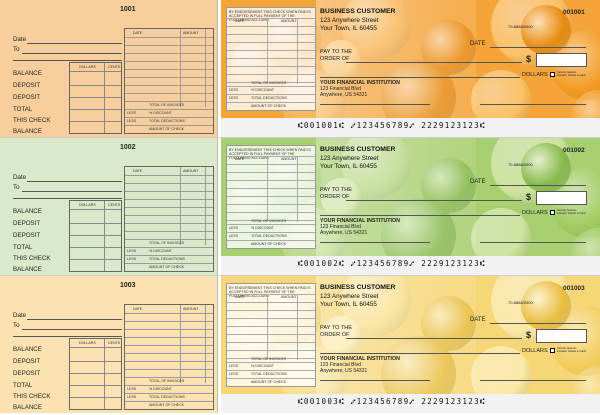 Image resolution: width=600 pixels, height=415 pixels. I want to click on this-check-label: THIS CHECK, so click(32, 258).